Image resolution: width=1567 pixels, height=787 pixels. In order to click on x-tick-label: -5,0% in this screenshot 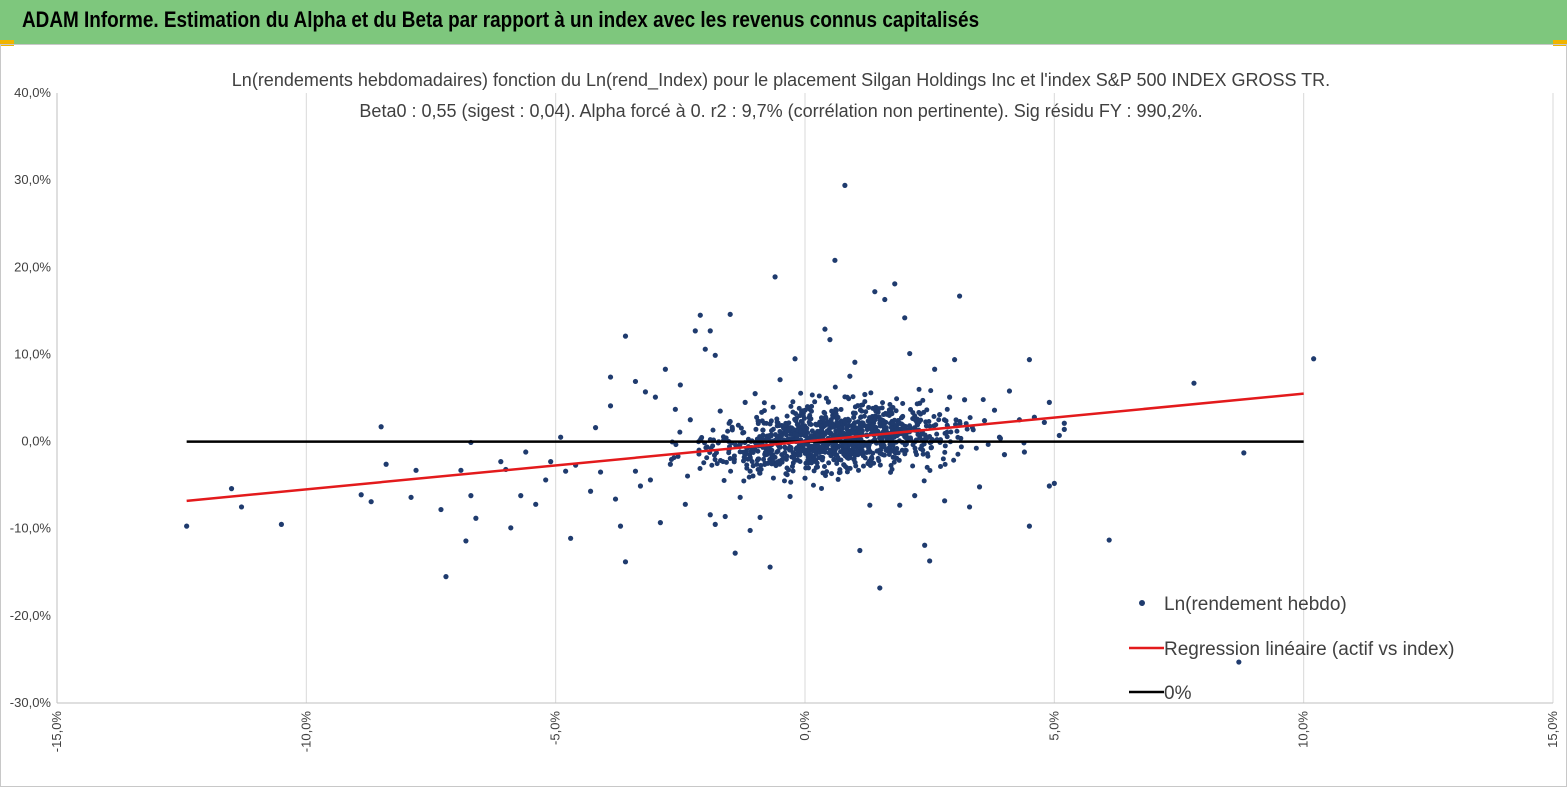, I will do `click(555, 728)`.